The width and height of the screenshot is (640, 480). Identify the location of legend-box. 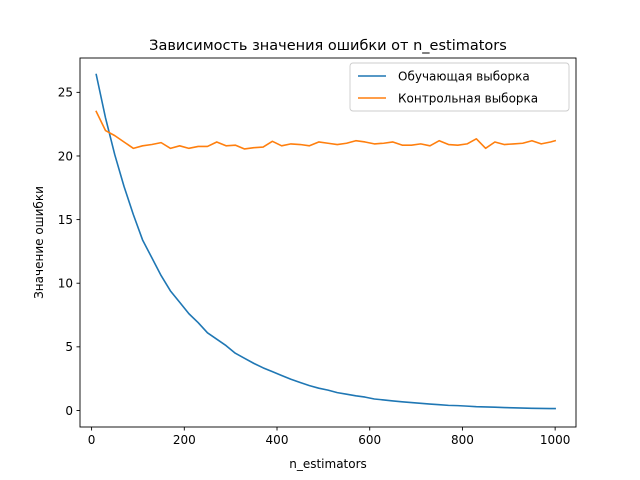
(459, 87).